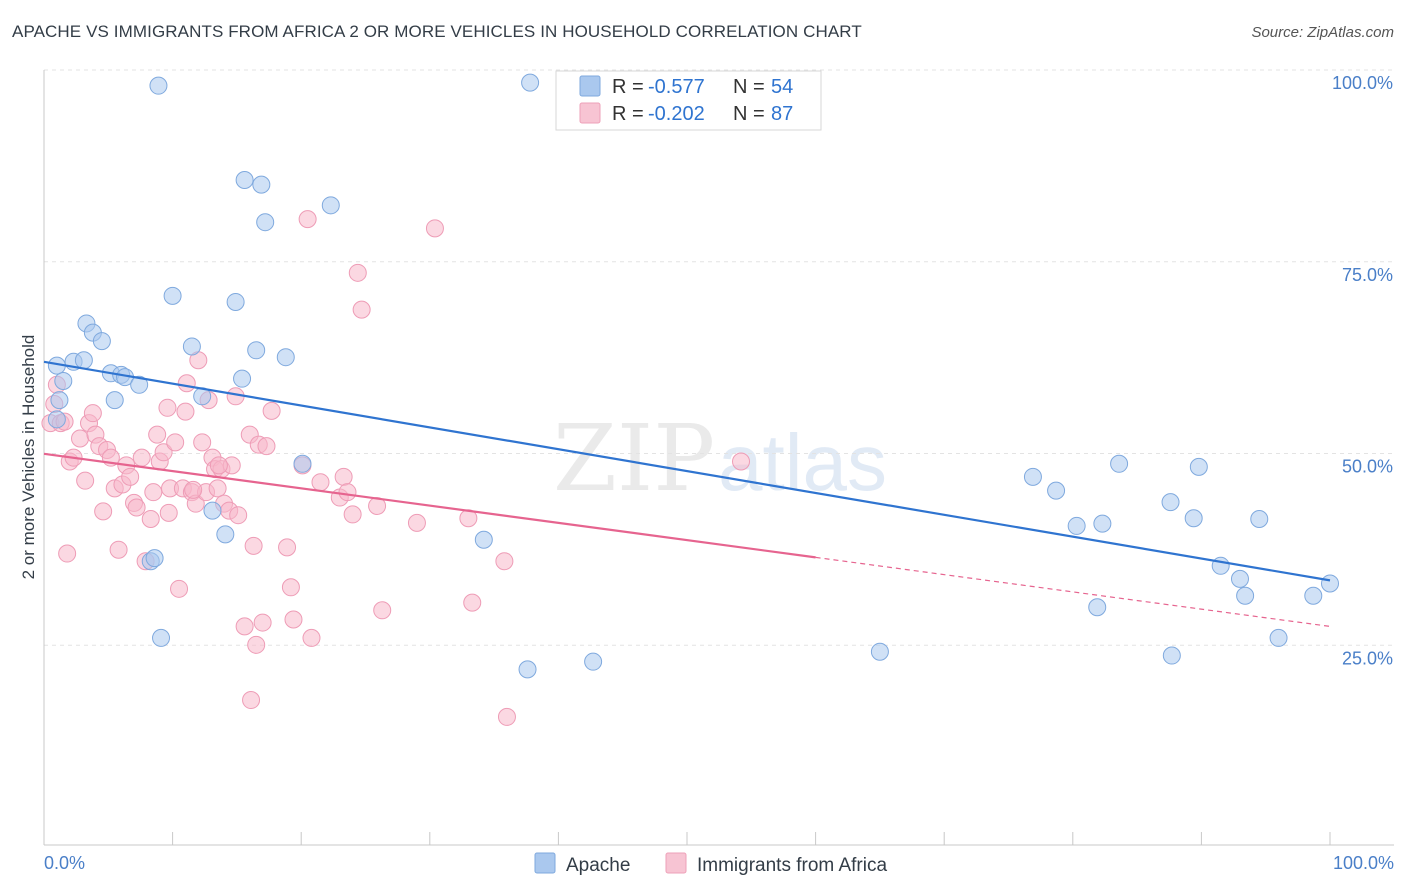 This screenshot has height=892, width=1406. Describe the element at coordinates (1367, 467) in the screenshot. I see `y-tick-label: 50.0%` at that location.